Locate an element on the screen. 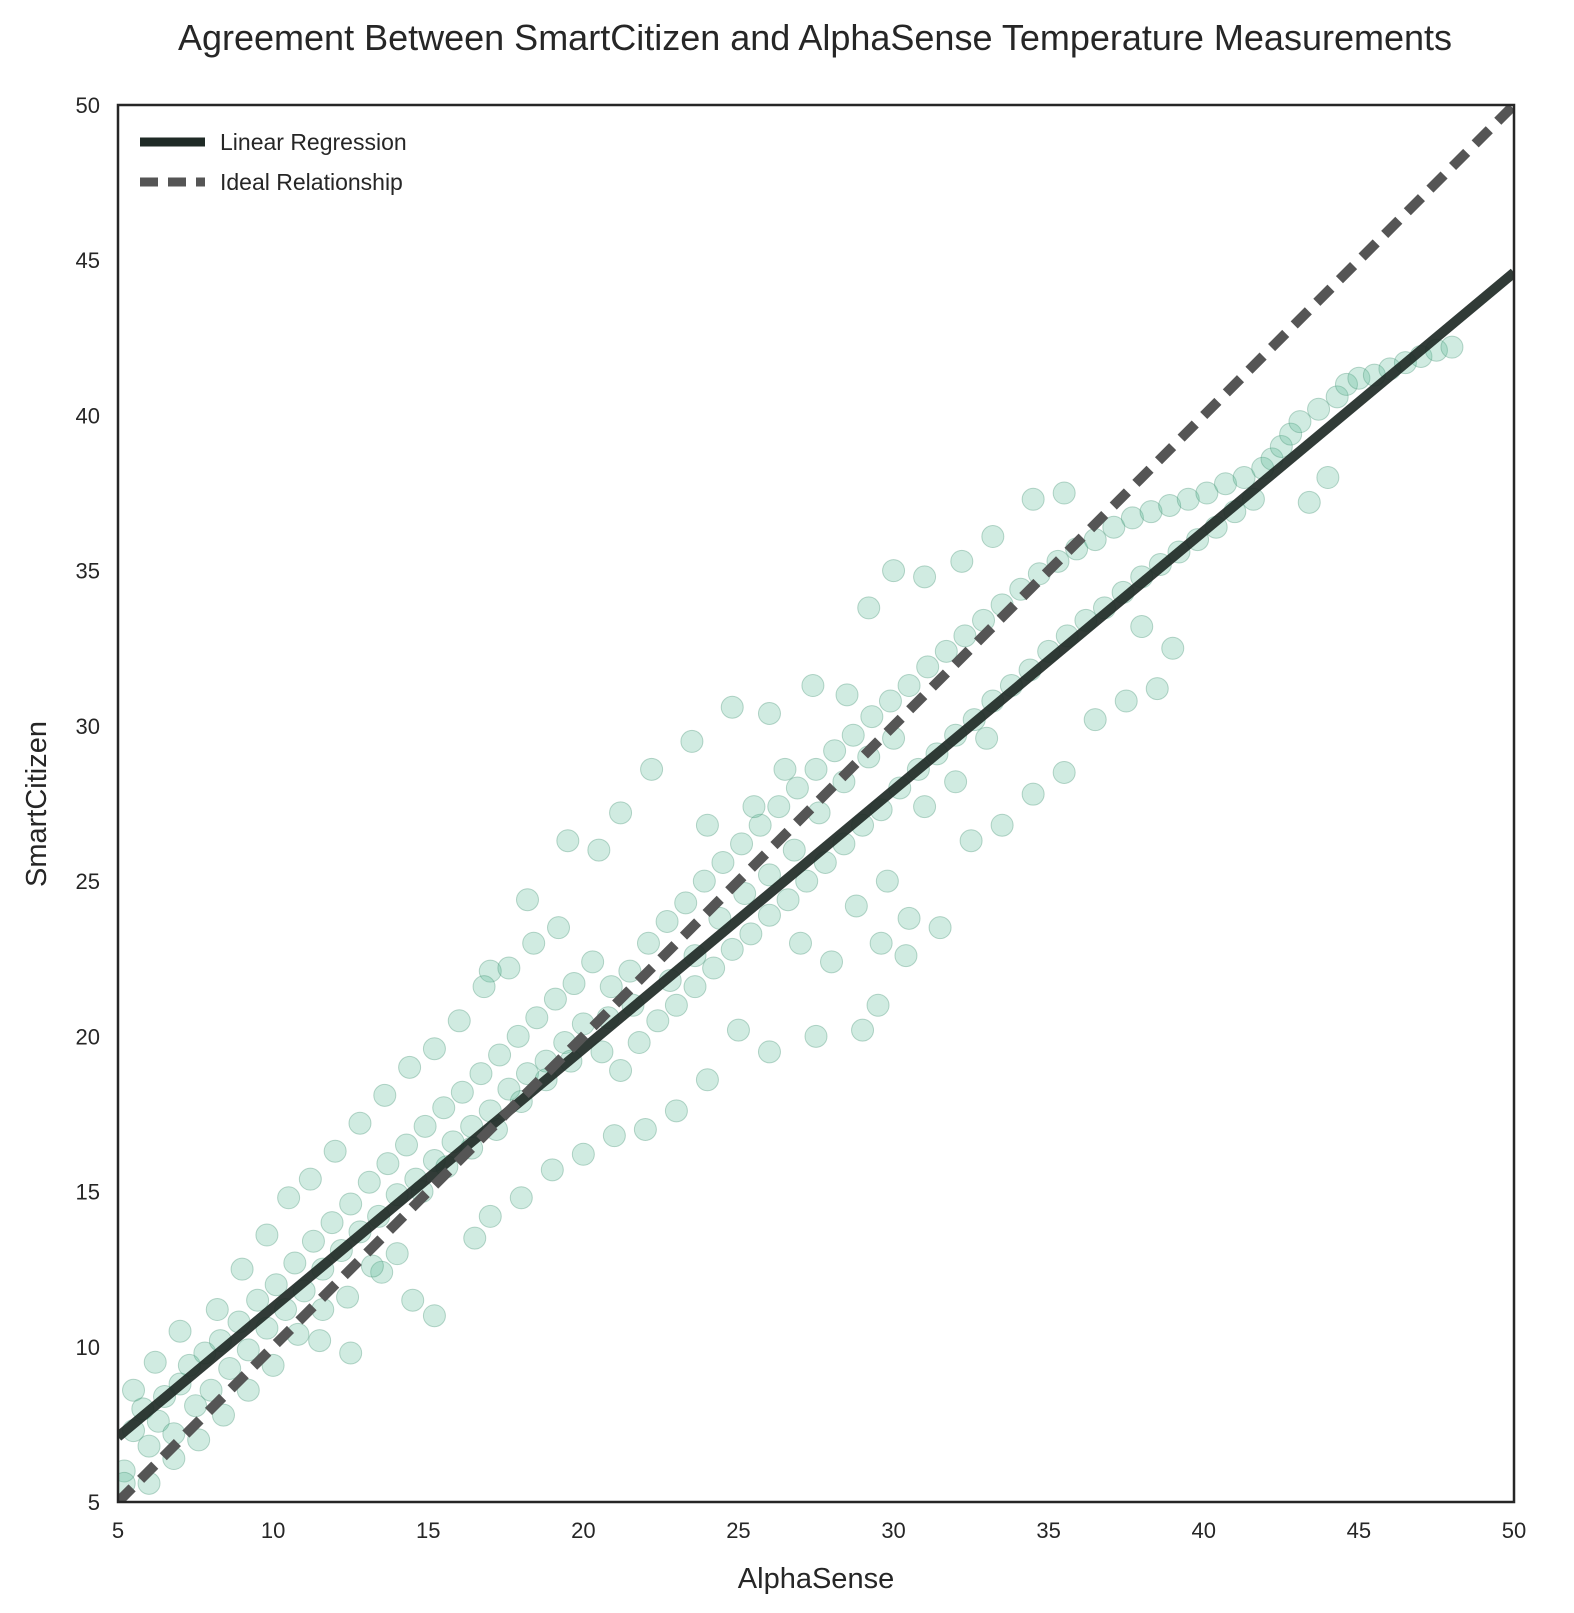 This screenshot has height=1613, width=1574. y-tick-label: 20 is located at coordinates (88, 1036).